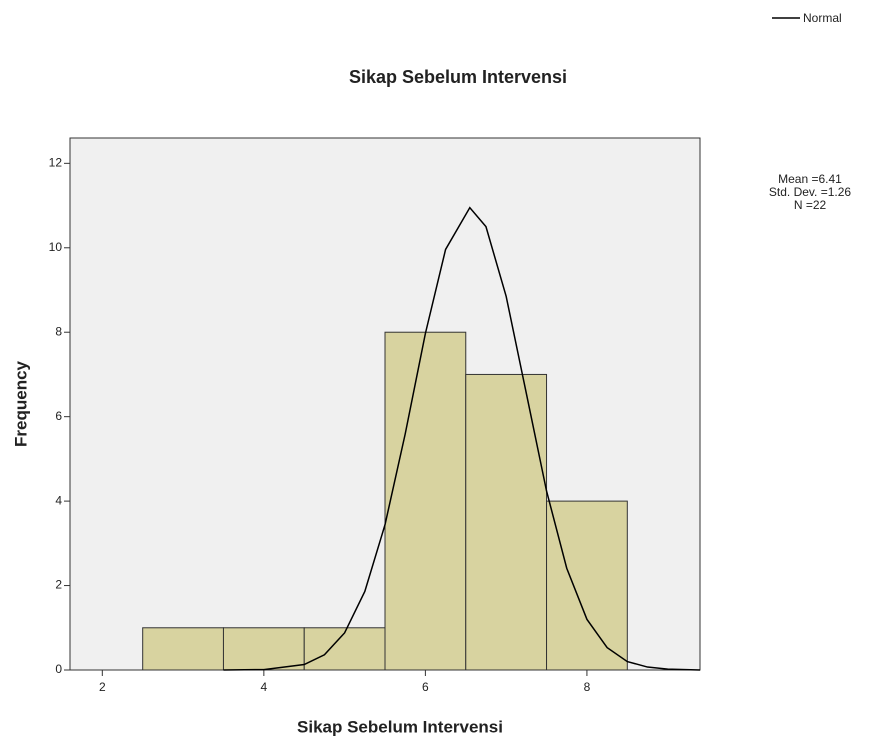  What do you see at coordinates (58, 500) in the screenshot?
I see `y-tick-label: 4` at bounding box center [58, 500].